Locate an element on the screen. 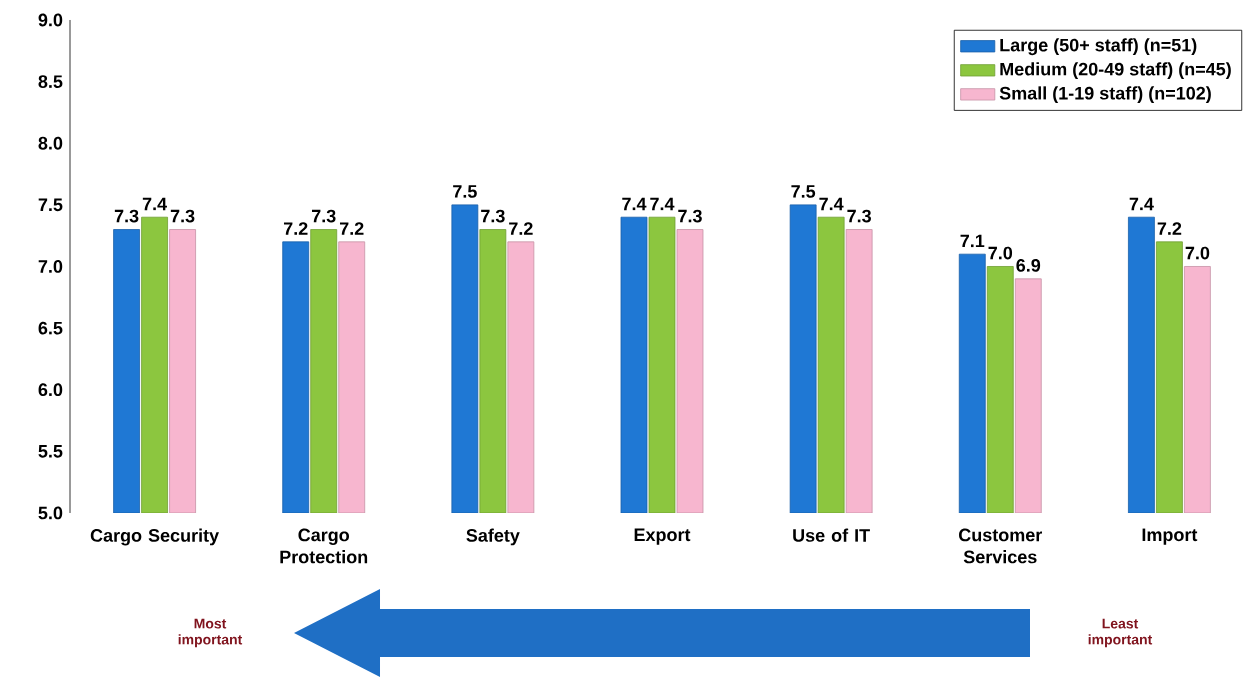 This screenshot has width=1260, height=679. y-tick-label: 6.0 is located at coordinates (50, 390).